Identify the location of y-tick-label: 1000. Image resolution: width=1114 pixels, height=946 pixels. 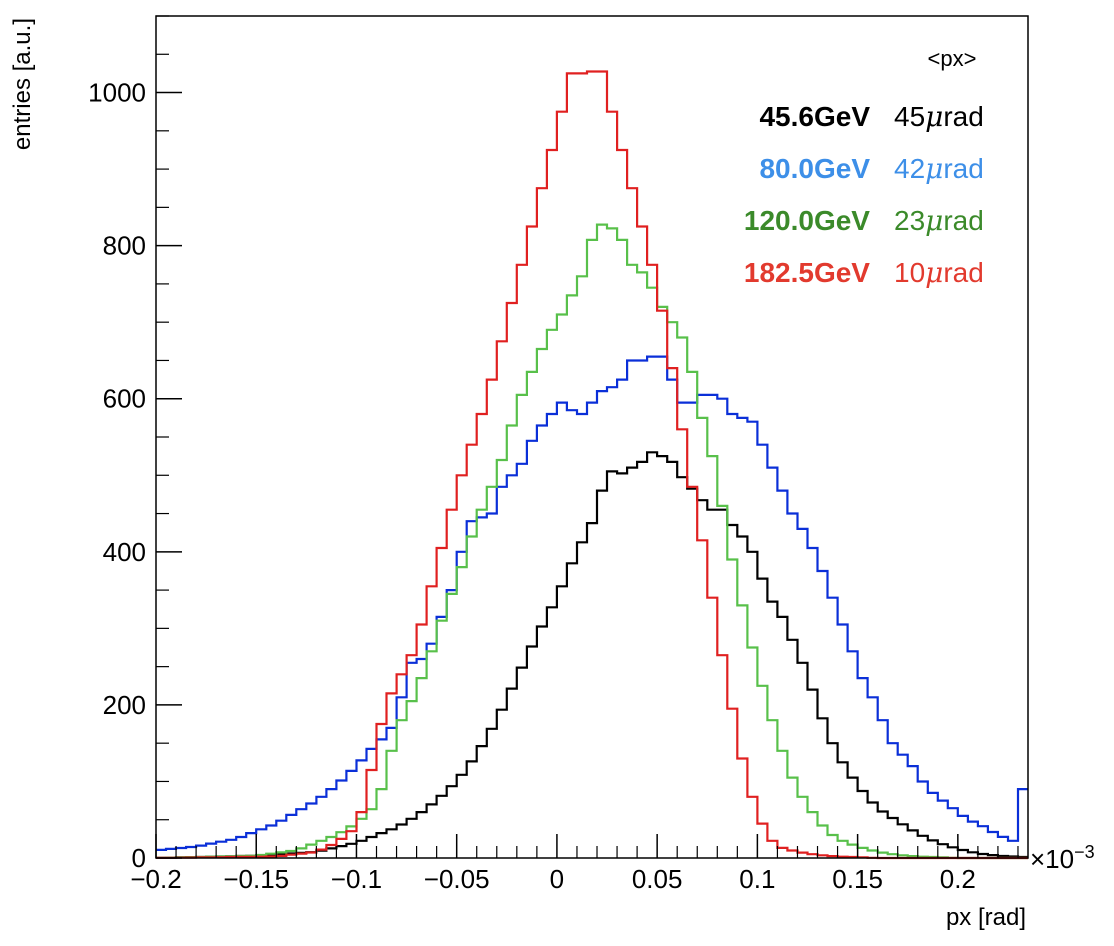
(117, 93).